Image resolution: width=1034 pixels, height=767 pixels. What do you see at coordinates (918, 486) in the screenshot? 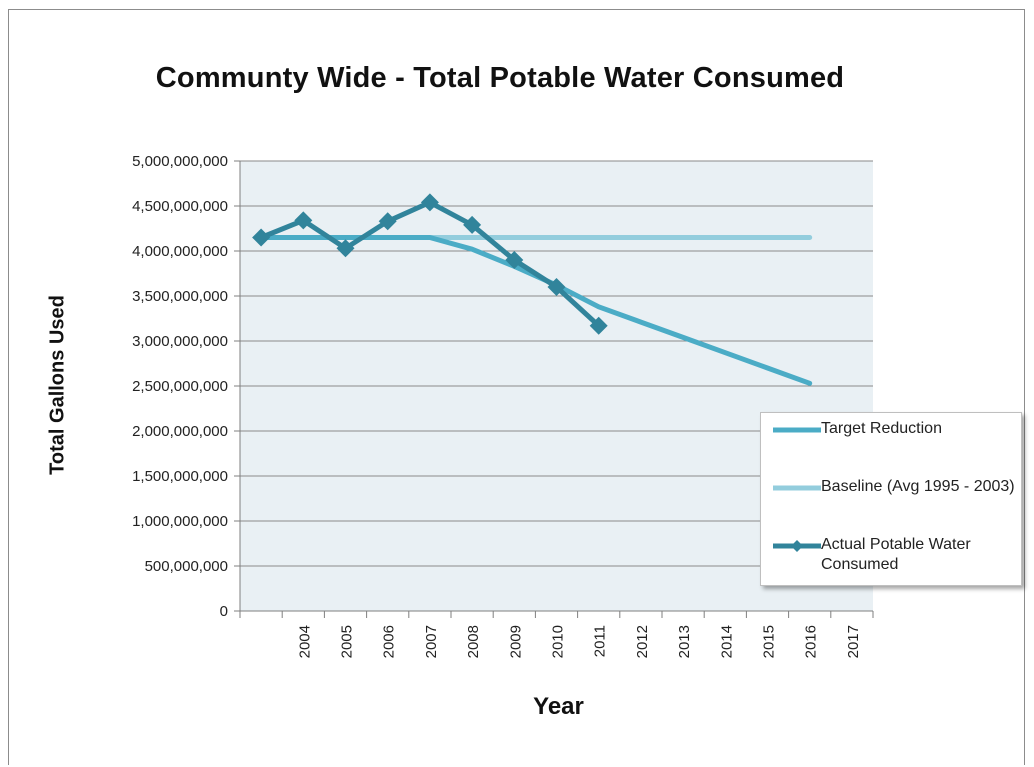
I see `legend-label-baseline: Baseline (Avg 1995 - 2003)` at bounding box center [918, 486].